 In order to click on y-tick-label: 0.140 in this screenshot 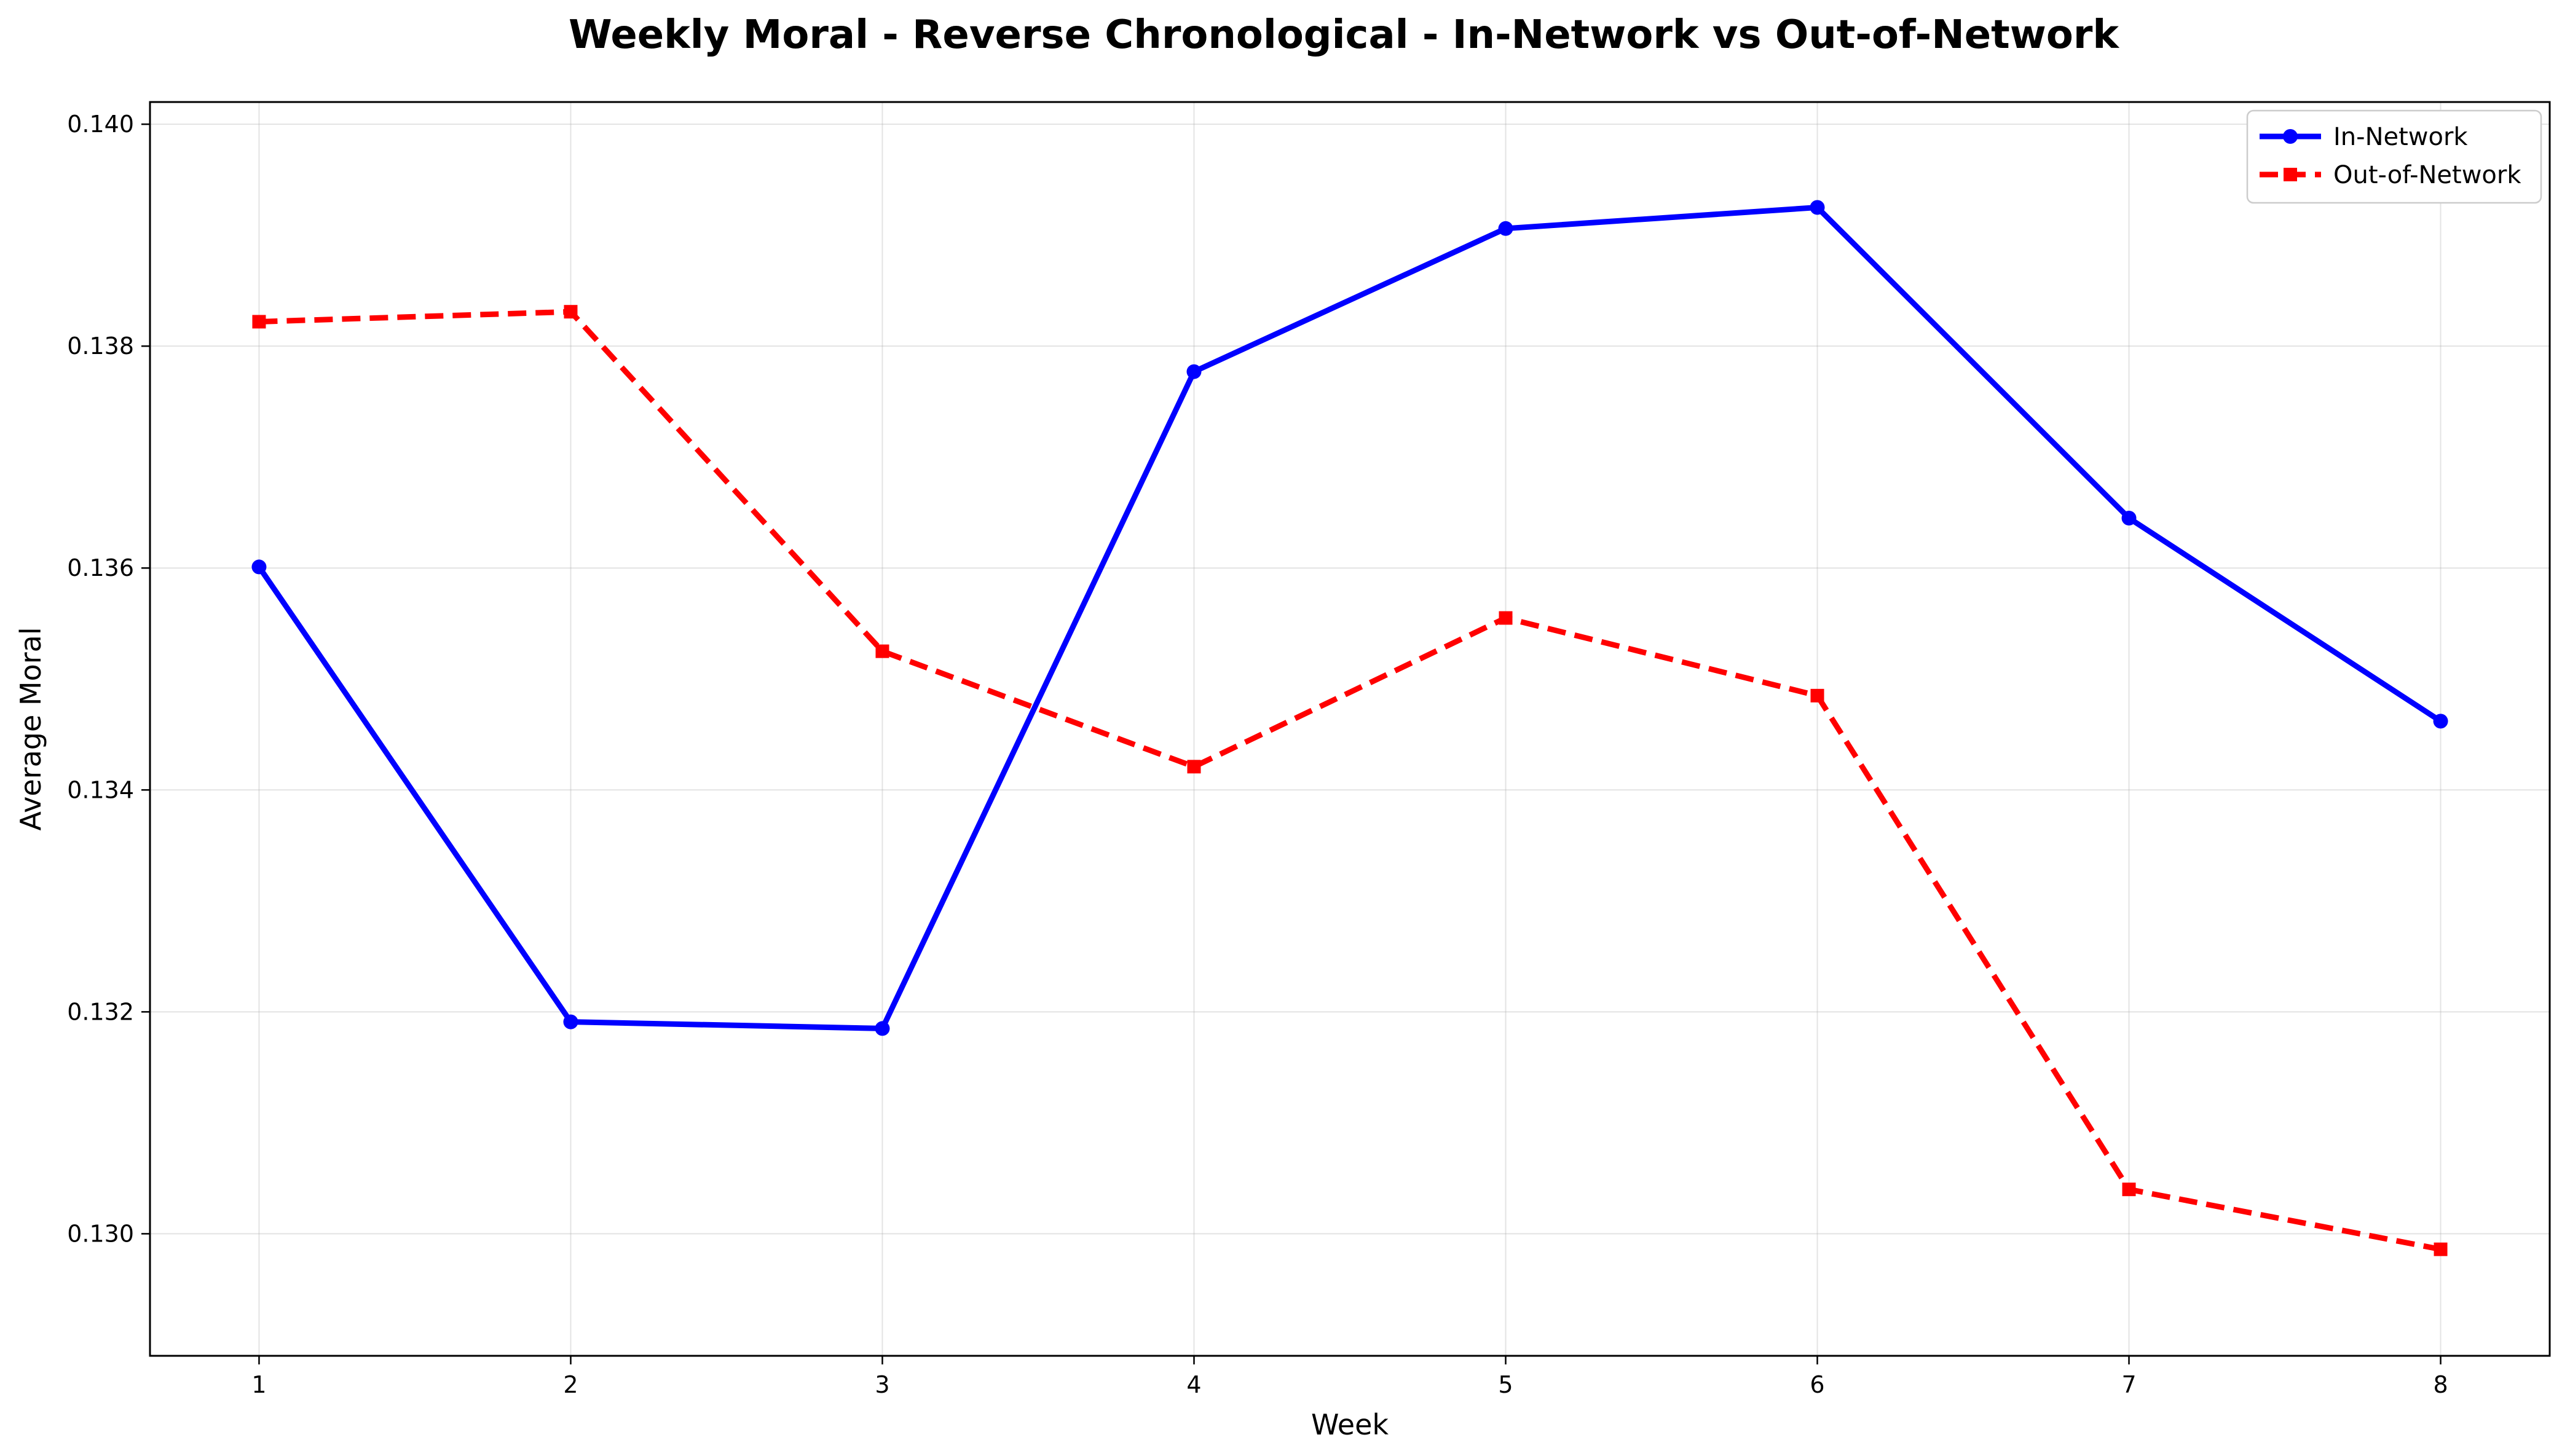, I will do `click(100, 124)`.